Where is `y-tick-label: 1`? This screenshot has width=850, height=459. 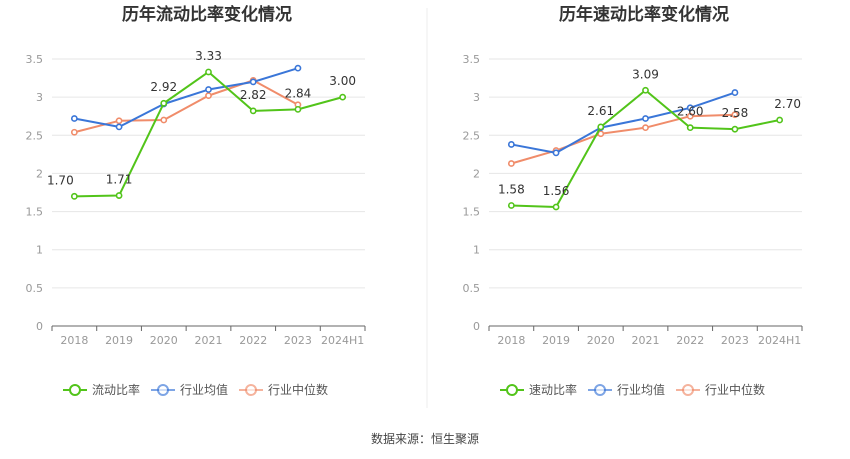
y-tick-label: 1 is located at coordinates (39, 250).